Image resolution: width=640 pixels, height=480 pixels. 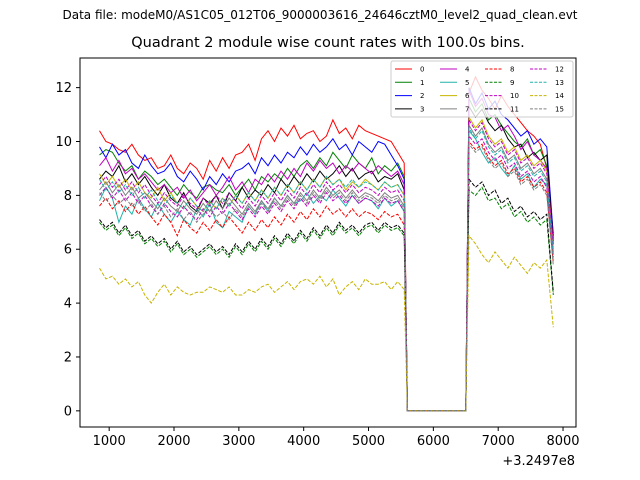 I want to click on x-tick-label: 4000, so click(x=303, y=441).